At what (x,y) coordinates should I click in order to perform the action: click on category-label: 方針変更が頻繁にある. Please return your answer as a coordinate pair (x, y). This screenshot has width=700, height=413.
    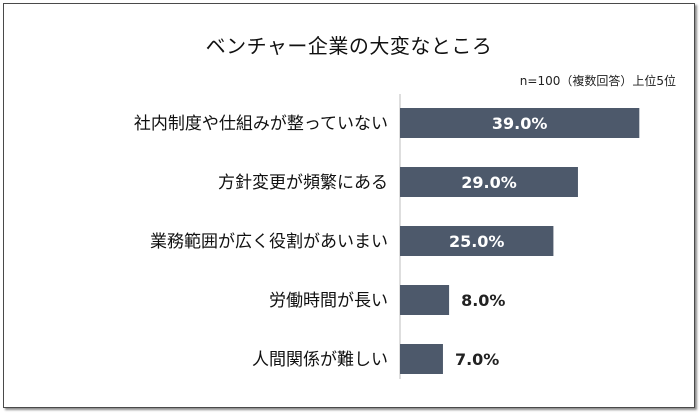
    Looking at the image, I should click on (303, 183).